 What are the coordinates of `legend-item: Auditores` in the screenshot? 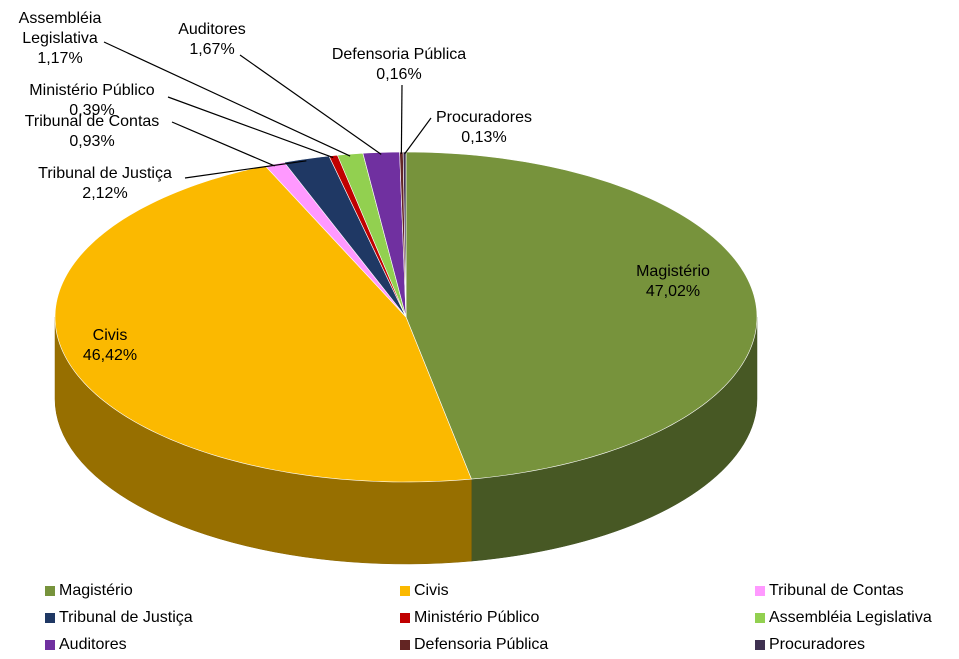 It's located at (86, 645).